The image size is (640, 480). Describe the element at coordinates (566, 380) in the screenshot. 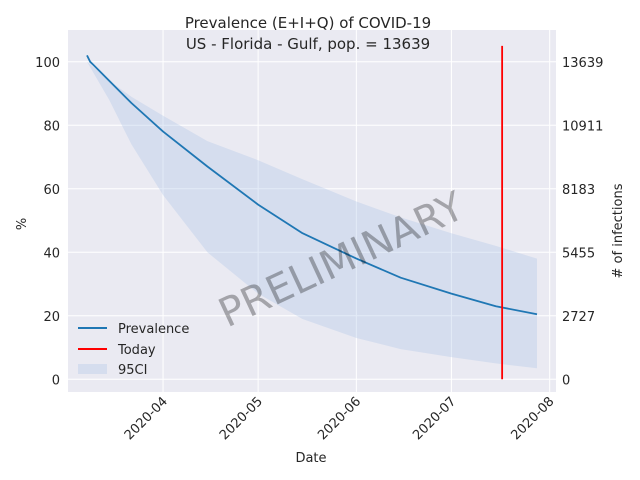

I see `y2-tick-label: 0` at that location.